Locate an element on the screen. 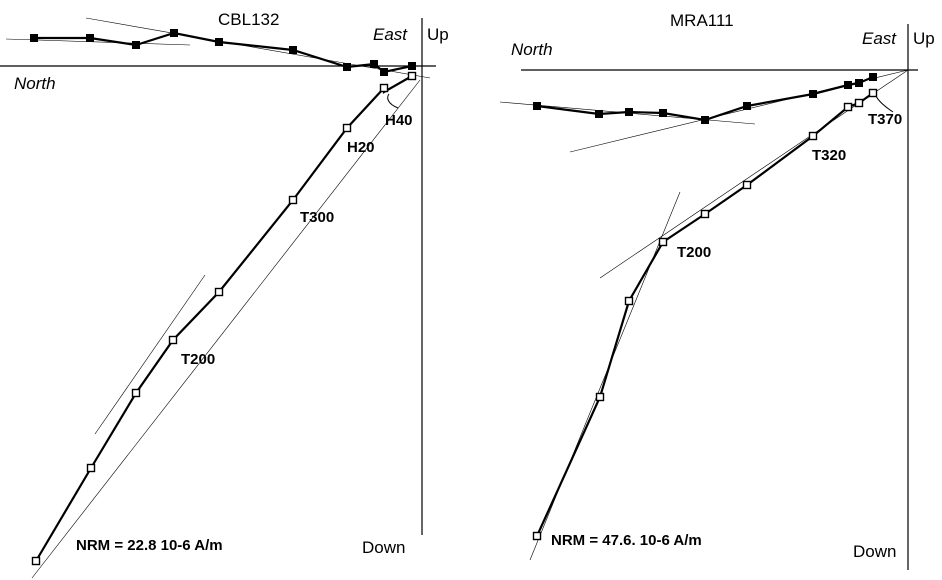 This screenshot has width=942, height=580. panel-title: MRA111 is located at coordinates (702, 20).